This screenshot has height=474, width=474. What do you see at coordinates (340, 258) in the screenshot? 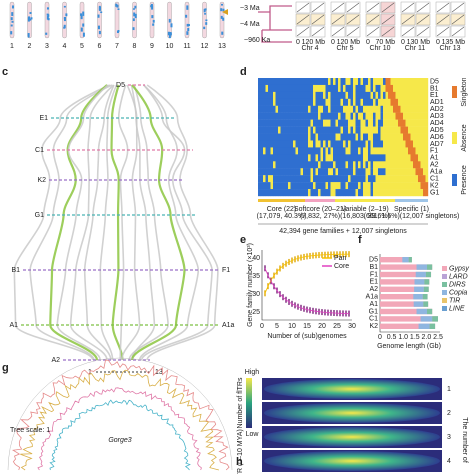
I see `label: Pan` at bounding box center [340, 258].